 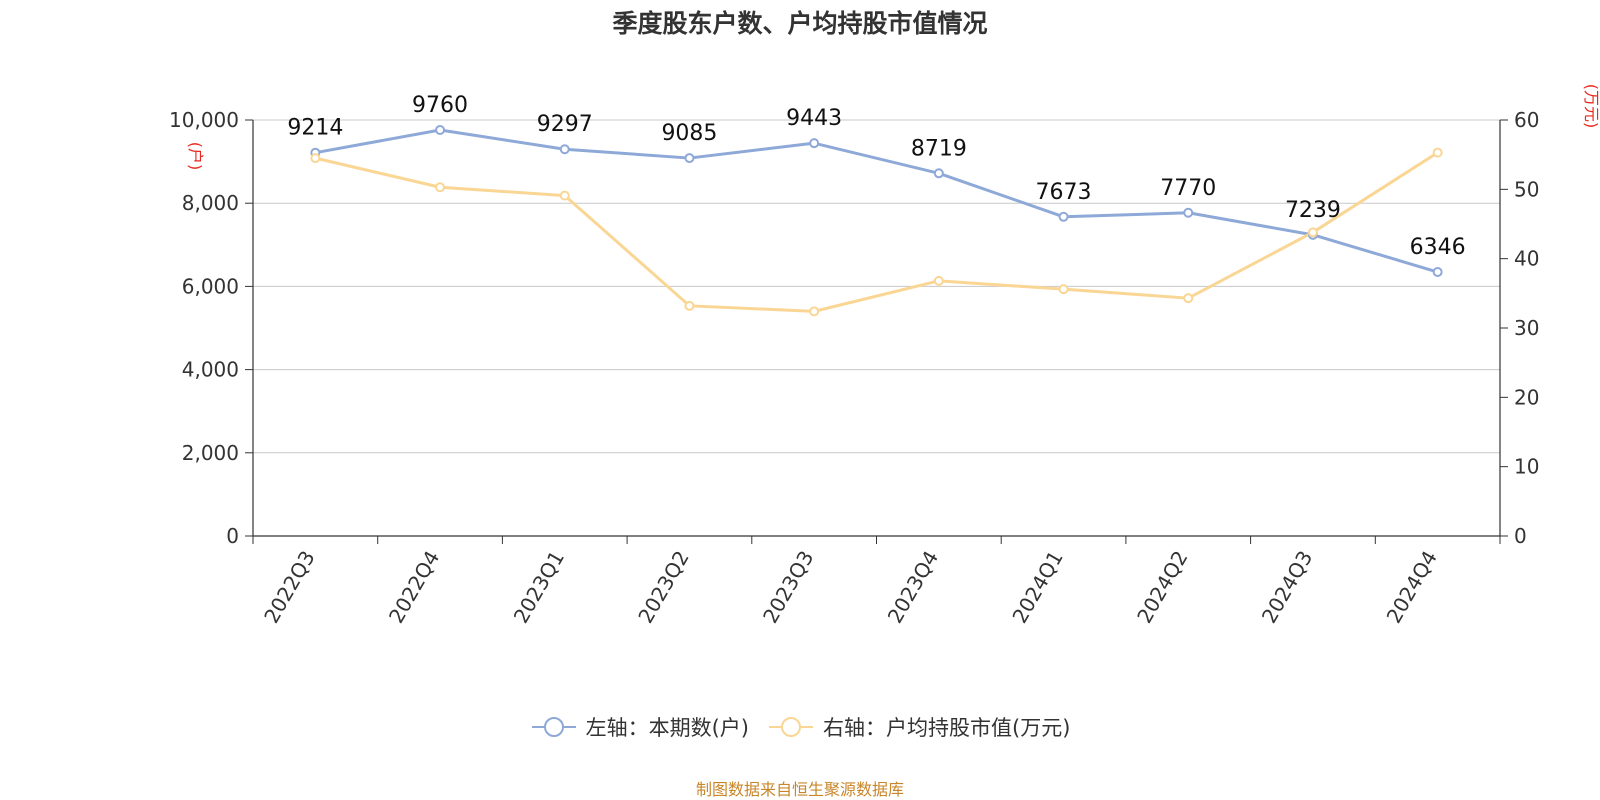 I want to click on x-tick-label: 2023Q4, so click(x=913, y=587).